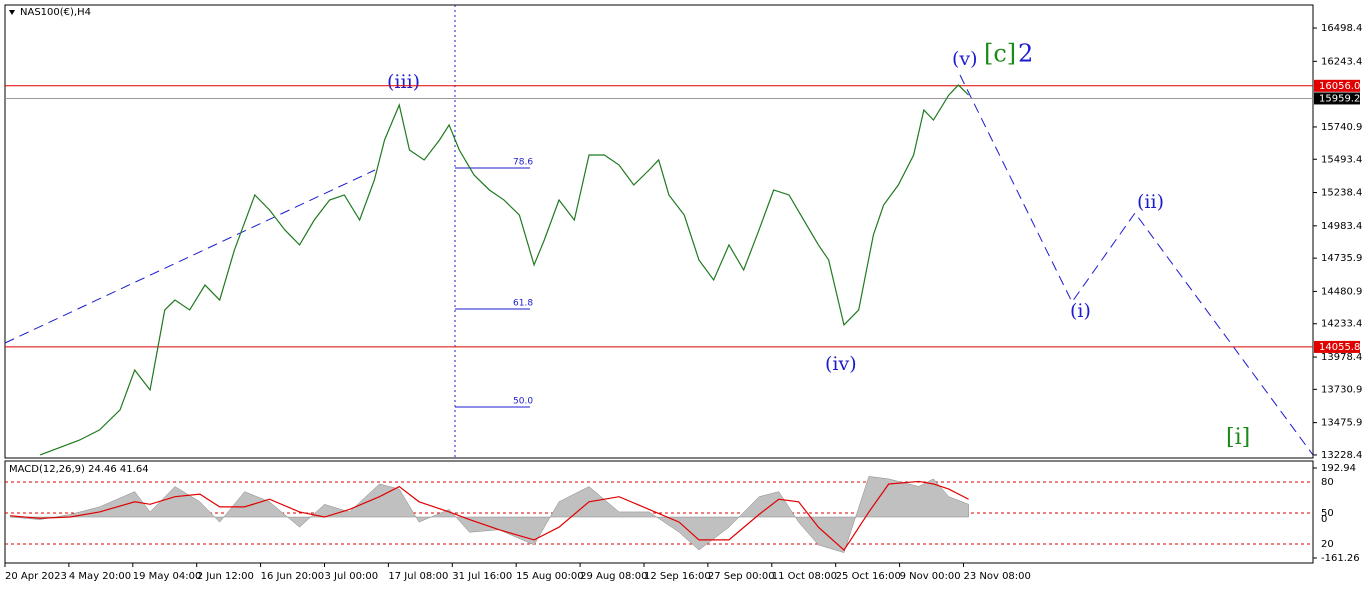 This screenshot has height=592, width=1366. Describe the element at coordinates (1341, 291) in the screenshot. I see `y-tick-label: 14480.9` at that location.